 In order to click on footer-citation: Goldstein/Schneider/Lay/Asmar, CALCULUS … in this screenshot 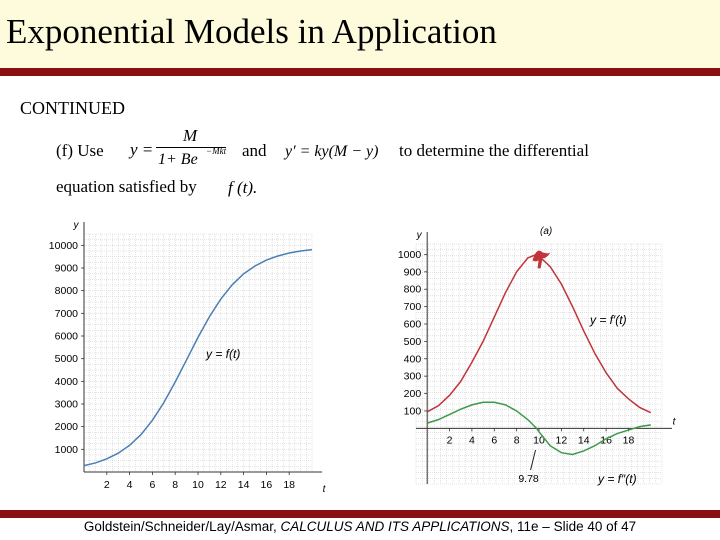, I will do `click(360, 526)`.